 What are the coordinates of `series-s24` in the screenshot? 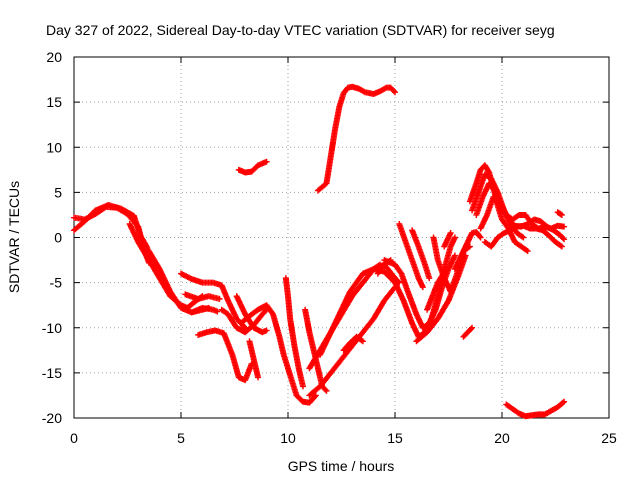 It's located at (411, 255).